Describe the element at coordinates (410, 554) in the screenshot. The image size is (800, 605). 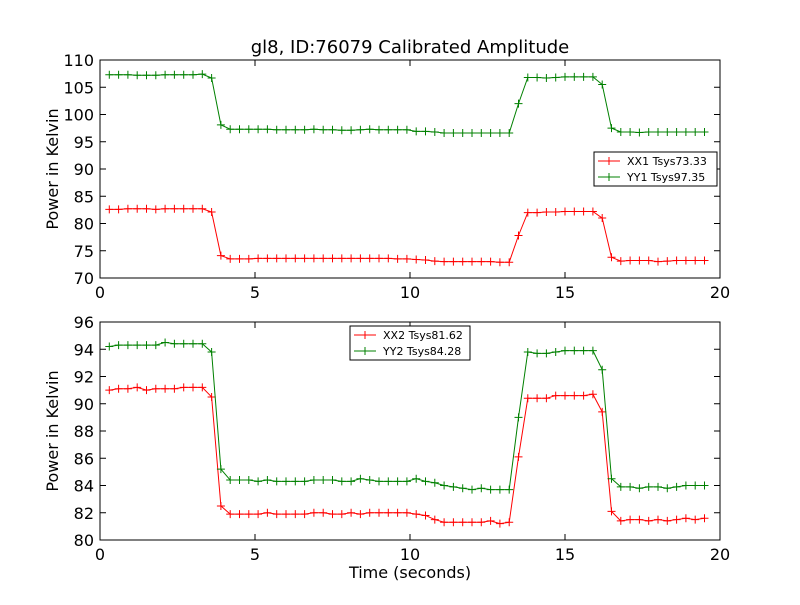
I see `x-tick-label: 10` at that location.